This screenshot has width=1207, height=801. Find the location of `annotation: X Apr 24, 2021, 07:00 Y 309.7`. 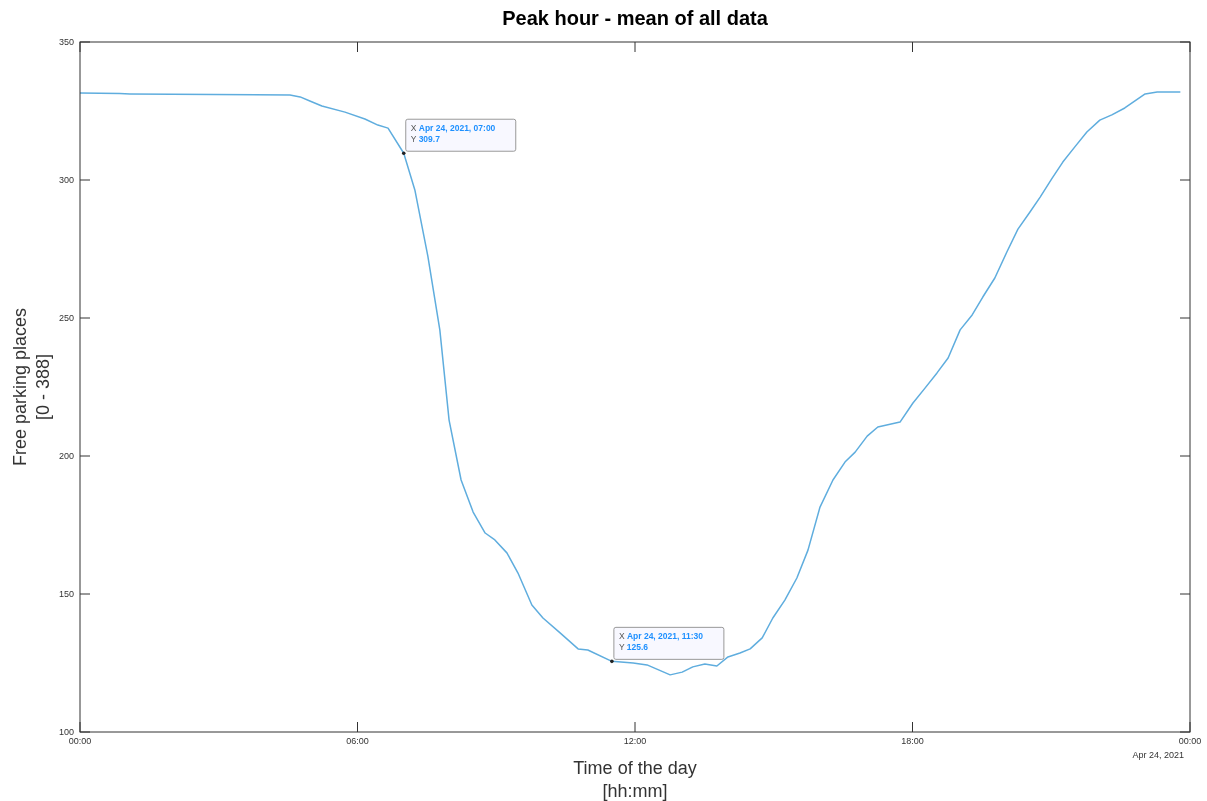

annotation: X Apr 24, 2021, 07:00 Y 309.7 is located at coordinates (453, 134).